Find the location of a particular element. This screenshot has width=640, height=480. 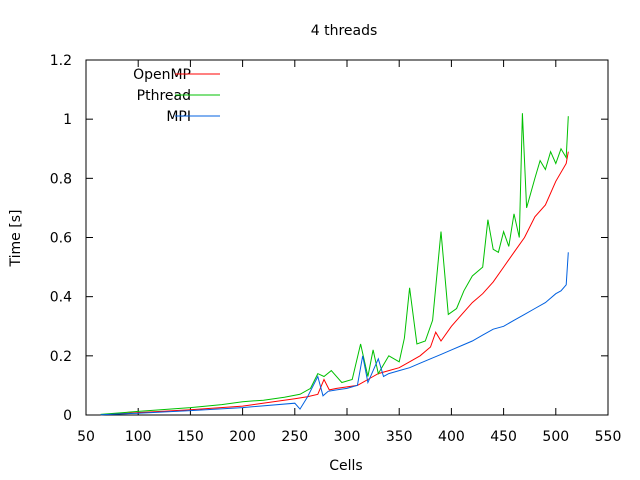

legend-label-openmp: OpenMP is located at coordinates (162, 75).